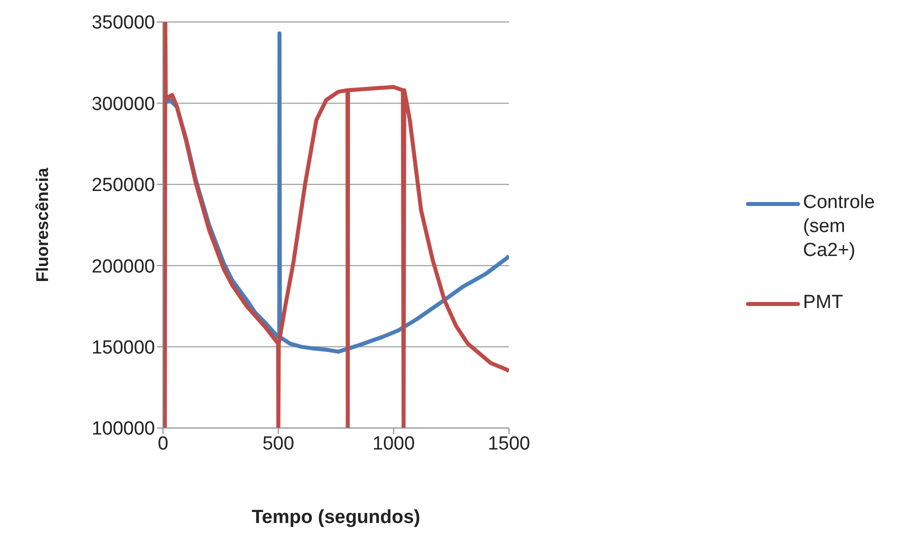  I want to click on y-axis-title: Fluorescência, so click(42, 224).